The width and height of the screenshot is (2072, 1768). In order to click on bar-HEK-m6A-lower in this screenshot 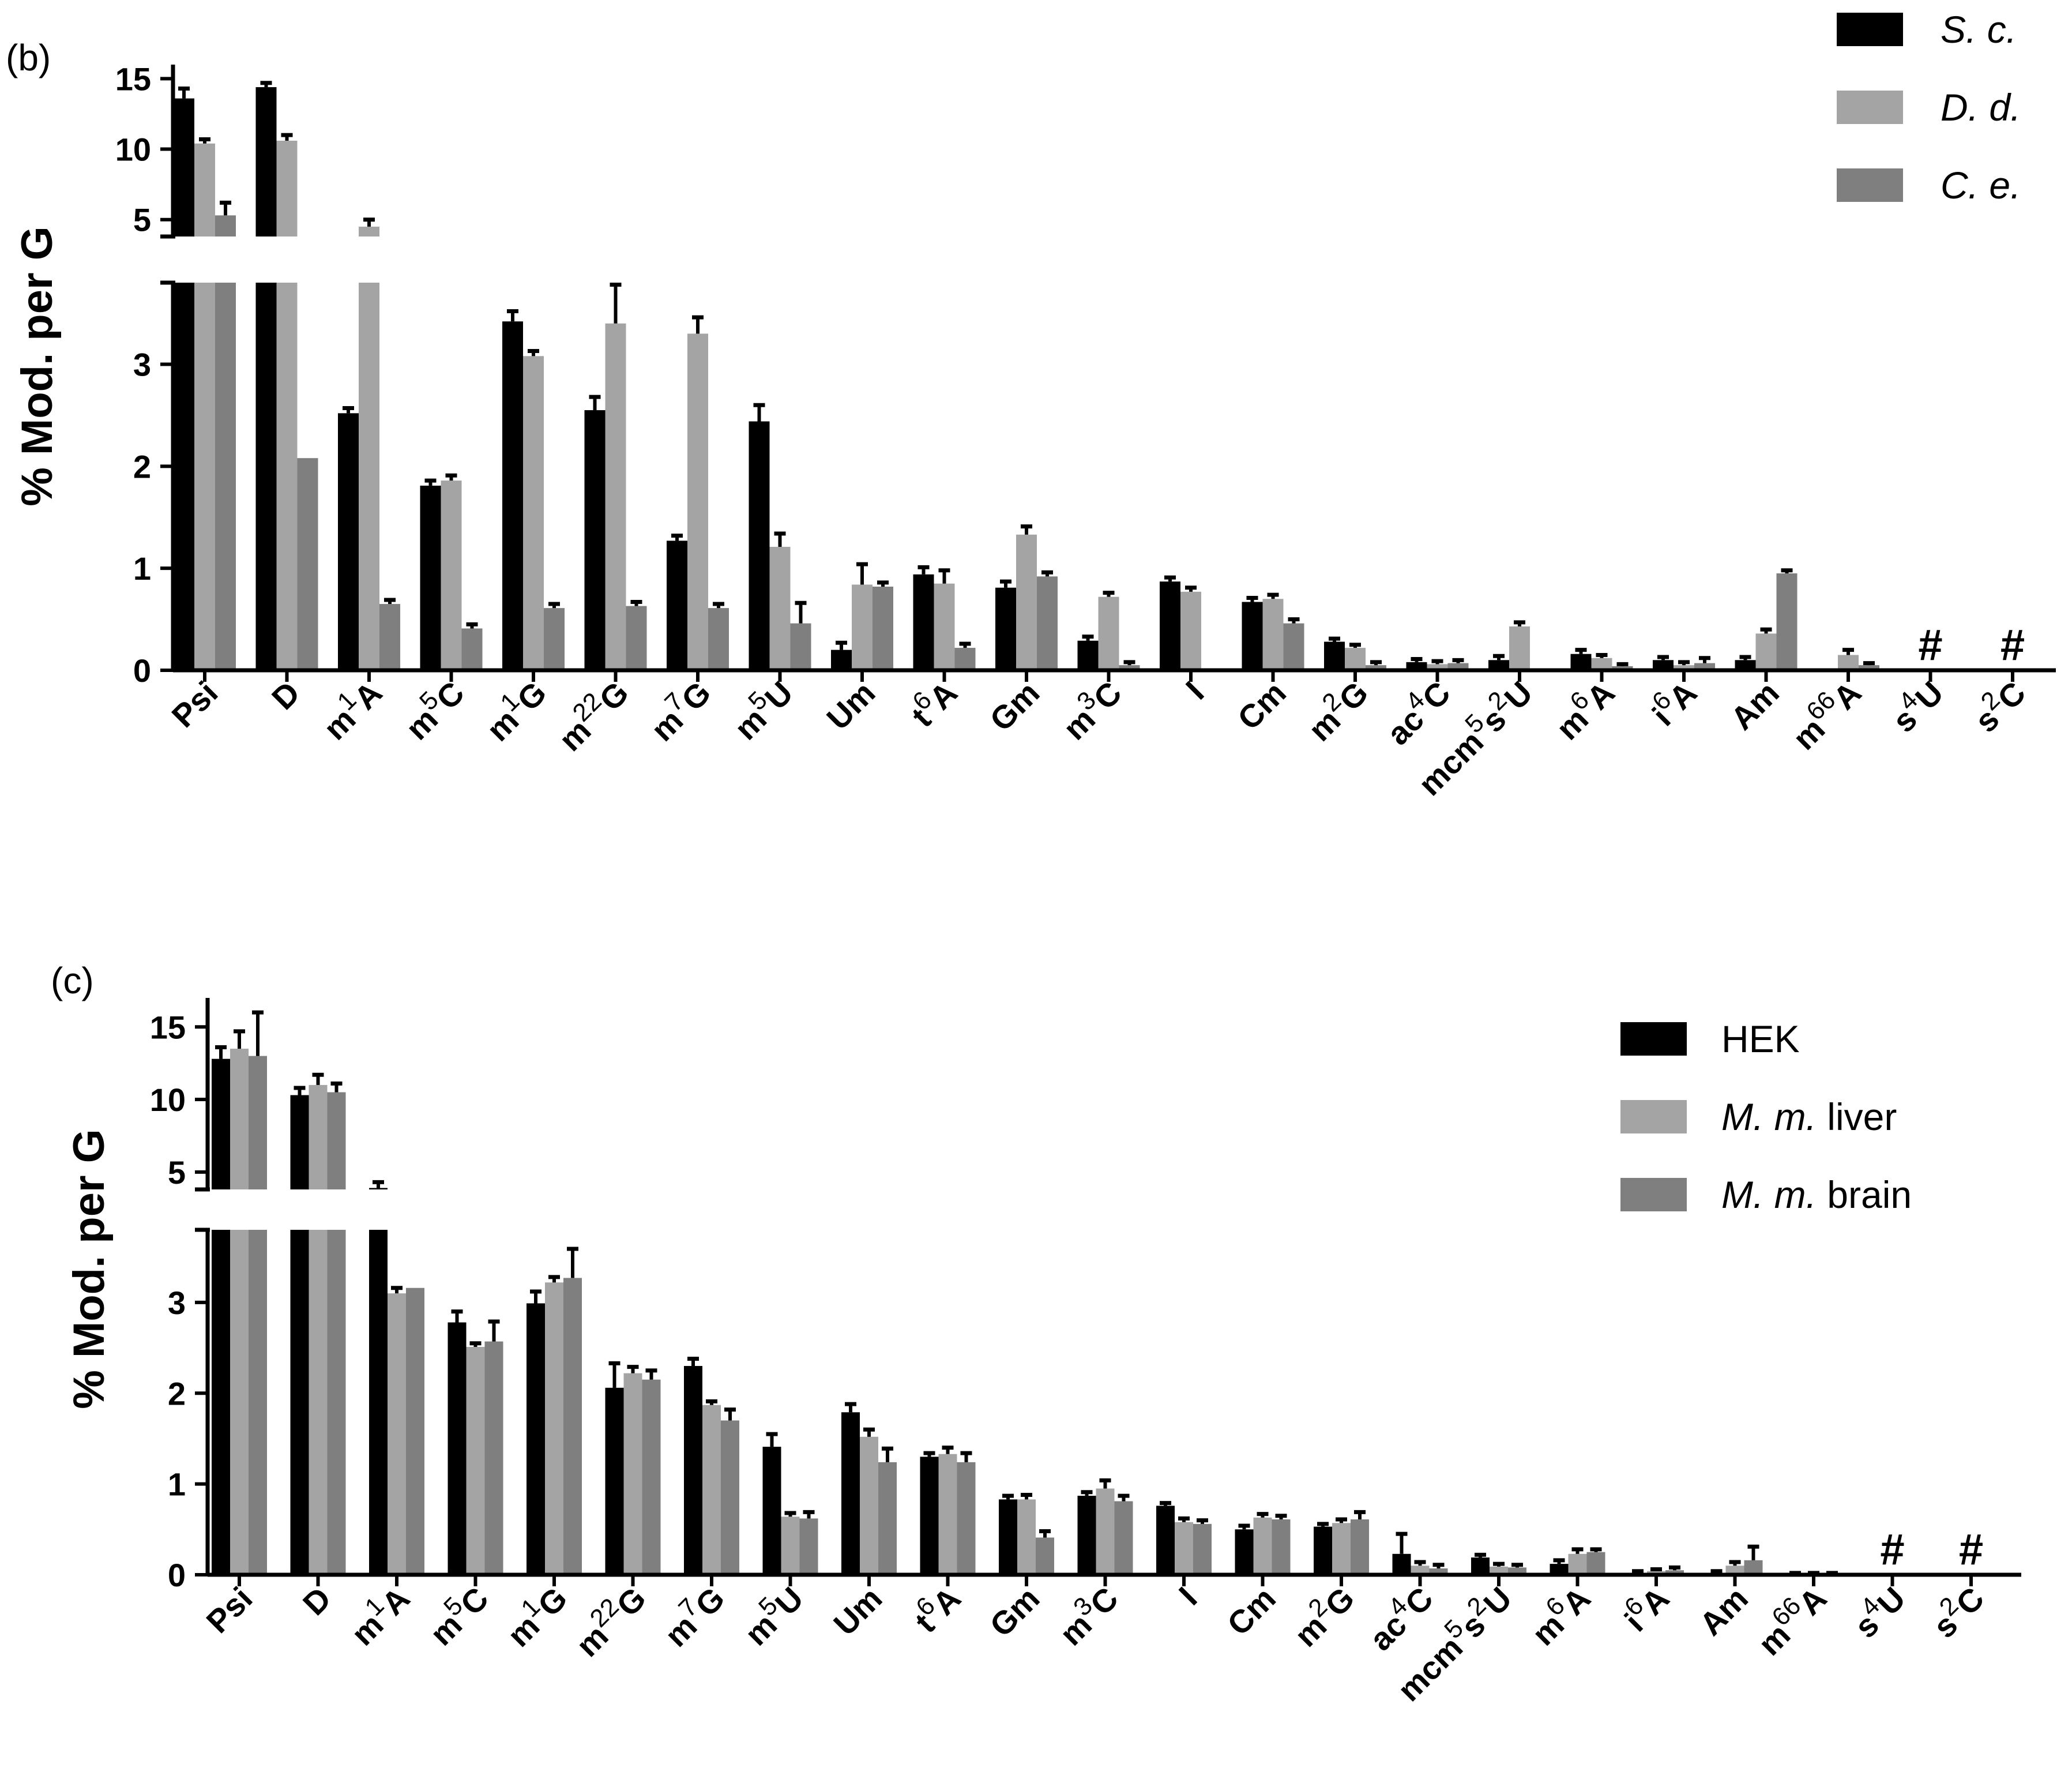, I will do `click(1559, 1570)`.